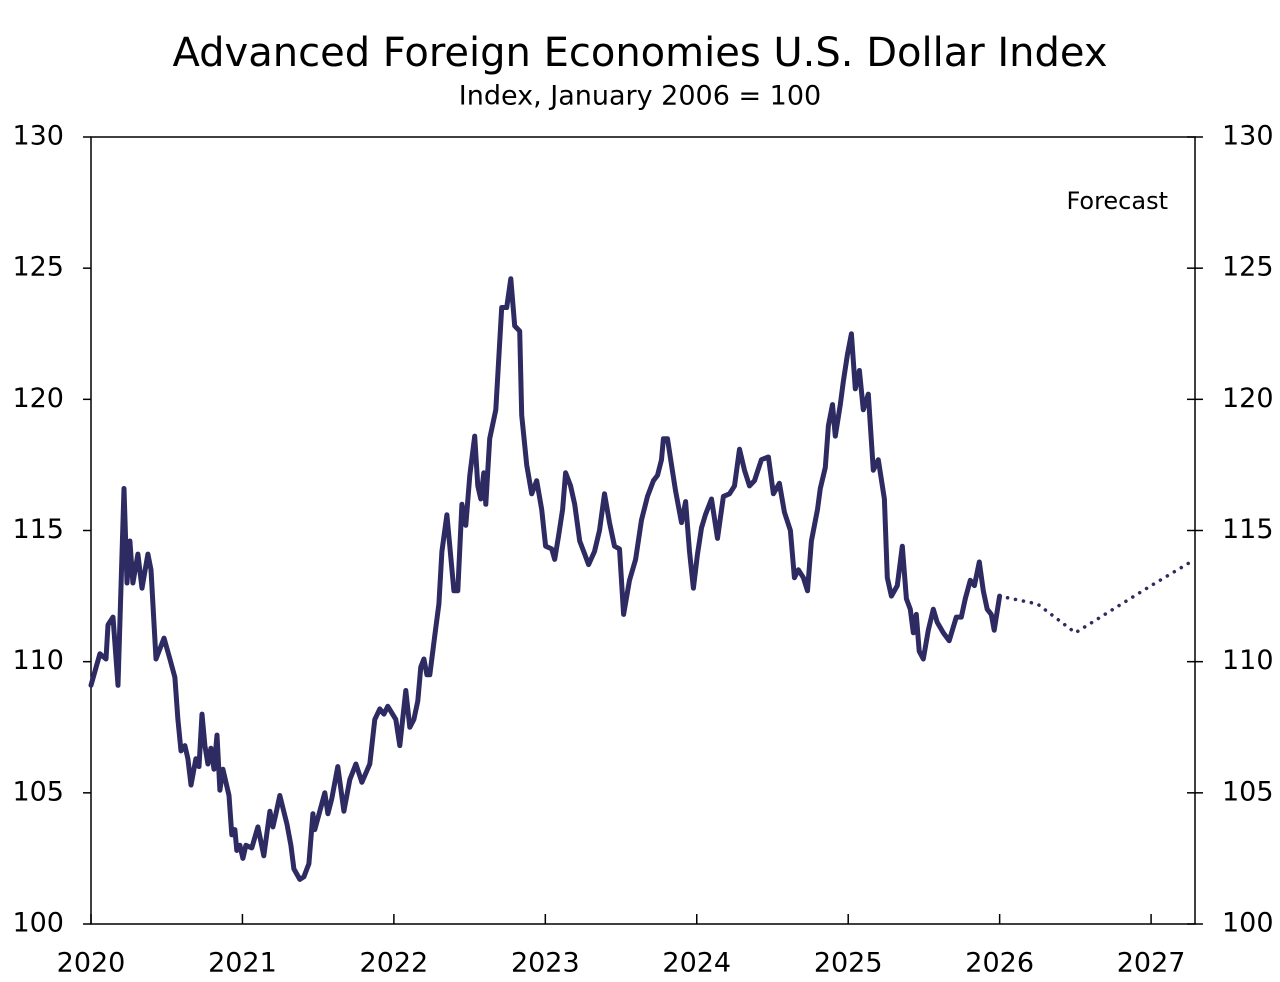  I want to click on y-tick-label: 105, so click(38, 791).